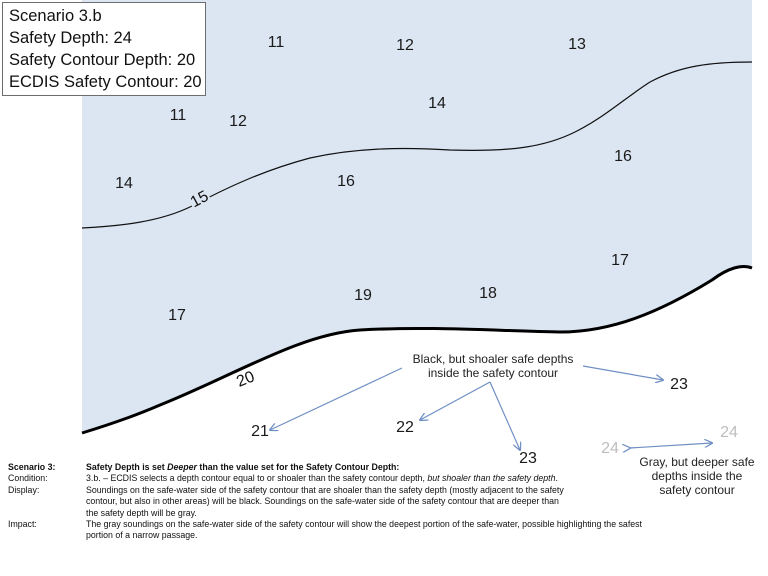 This screenshot has width=768, height=576. What do you see at coordinates (238, 121) in the screenshot?
I see `sounding-12-left: 12` at bounding box center [238, 121].